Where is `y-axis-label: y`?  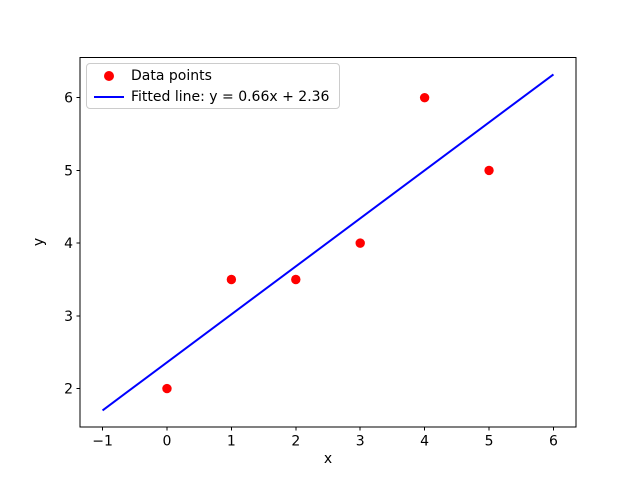
y-axis-label: y is located at coordinates (39, 242).